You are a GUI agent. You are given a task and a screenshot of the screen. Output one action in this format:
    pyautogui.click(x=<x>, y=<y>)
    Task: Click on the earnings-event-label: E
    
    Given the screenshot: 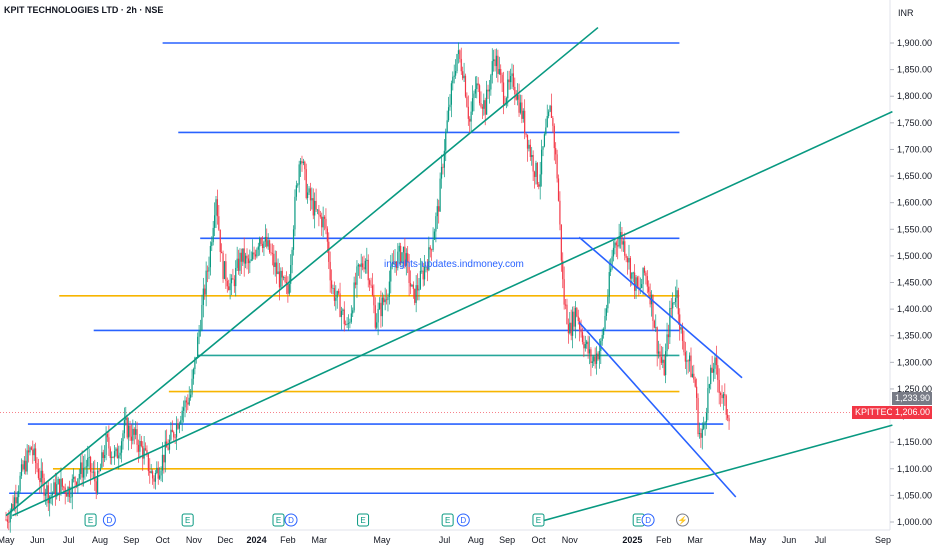 What is the action you would take?
    pyautogui.click(x=362, y=520)
    